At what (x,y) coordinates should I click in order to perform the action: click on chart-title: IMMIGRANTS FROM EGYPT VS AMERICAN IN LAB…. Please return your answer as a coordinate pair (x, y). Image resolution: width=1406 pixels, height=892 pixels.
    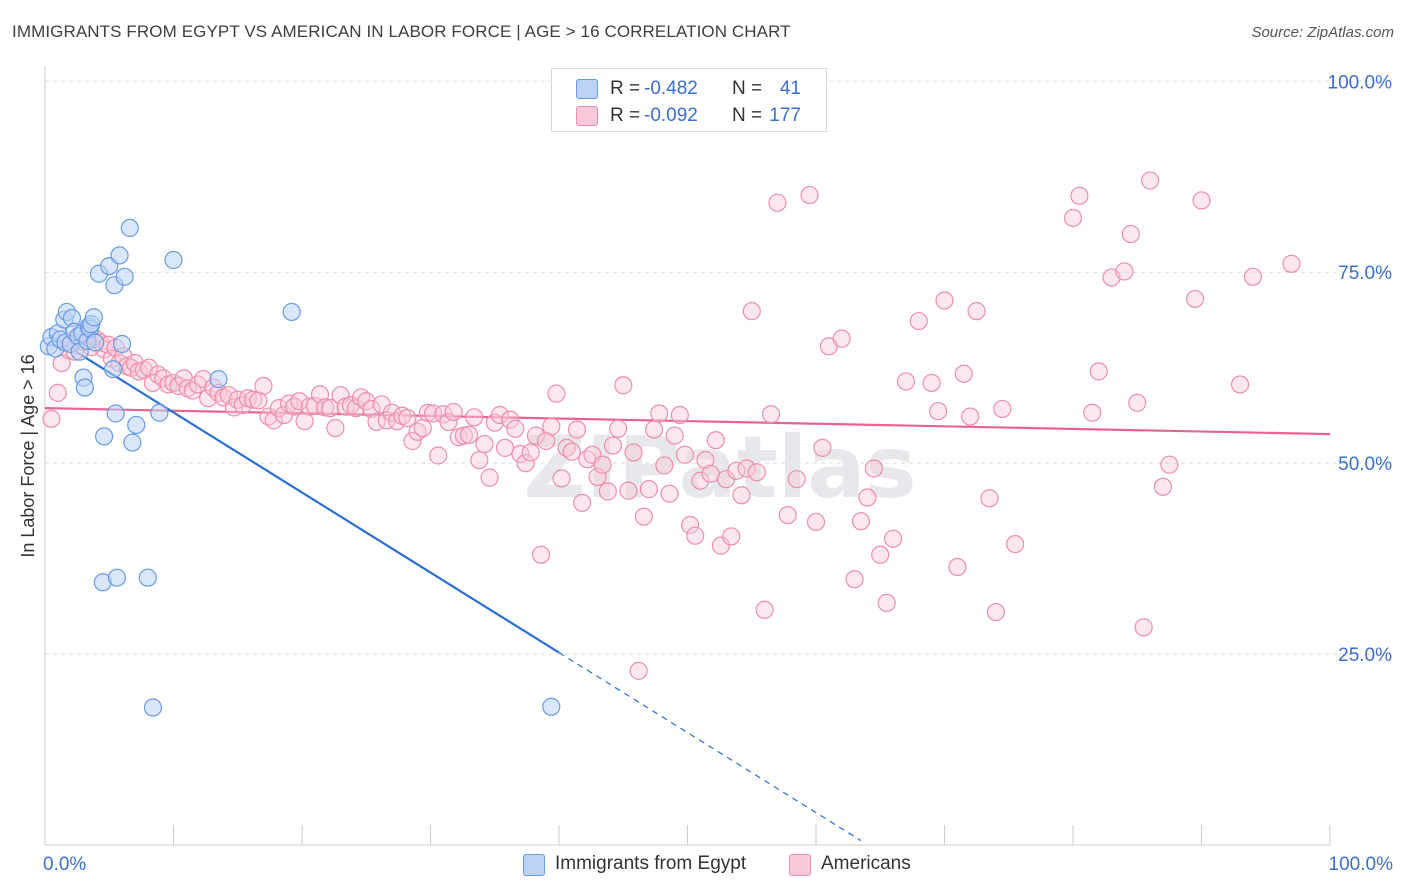
    Looking at the image, I should click on (401, 31).